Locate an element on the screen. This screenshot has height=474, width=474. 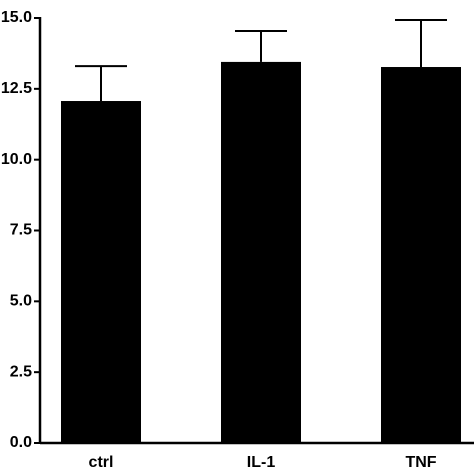
y-tick-label: 0.0 is located at coordinates (21, 442).